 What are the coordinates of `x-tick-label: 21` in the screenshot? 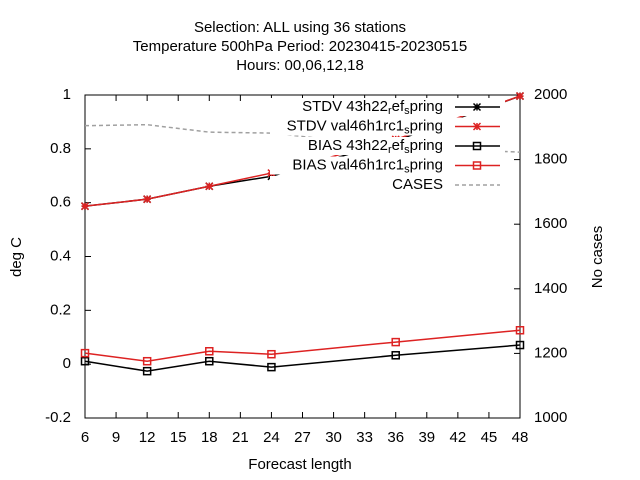 It's located at (240, 437).